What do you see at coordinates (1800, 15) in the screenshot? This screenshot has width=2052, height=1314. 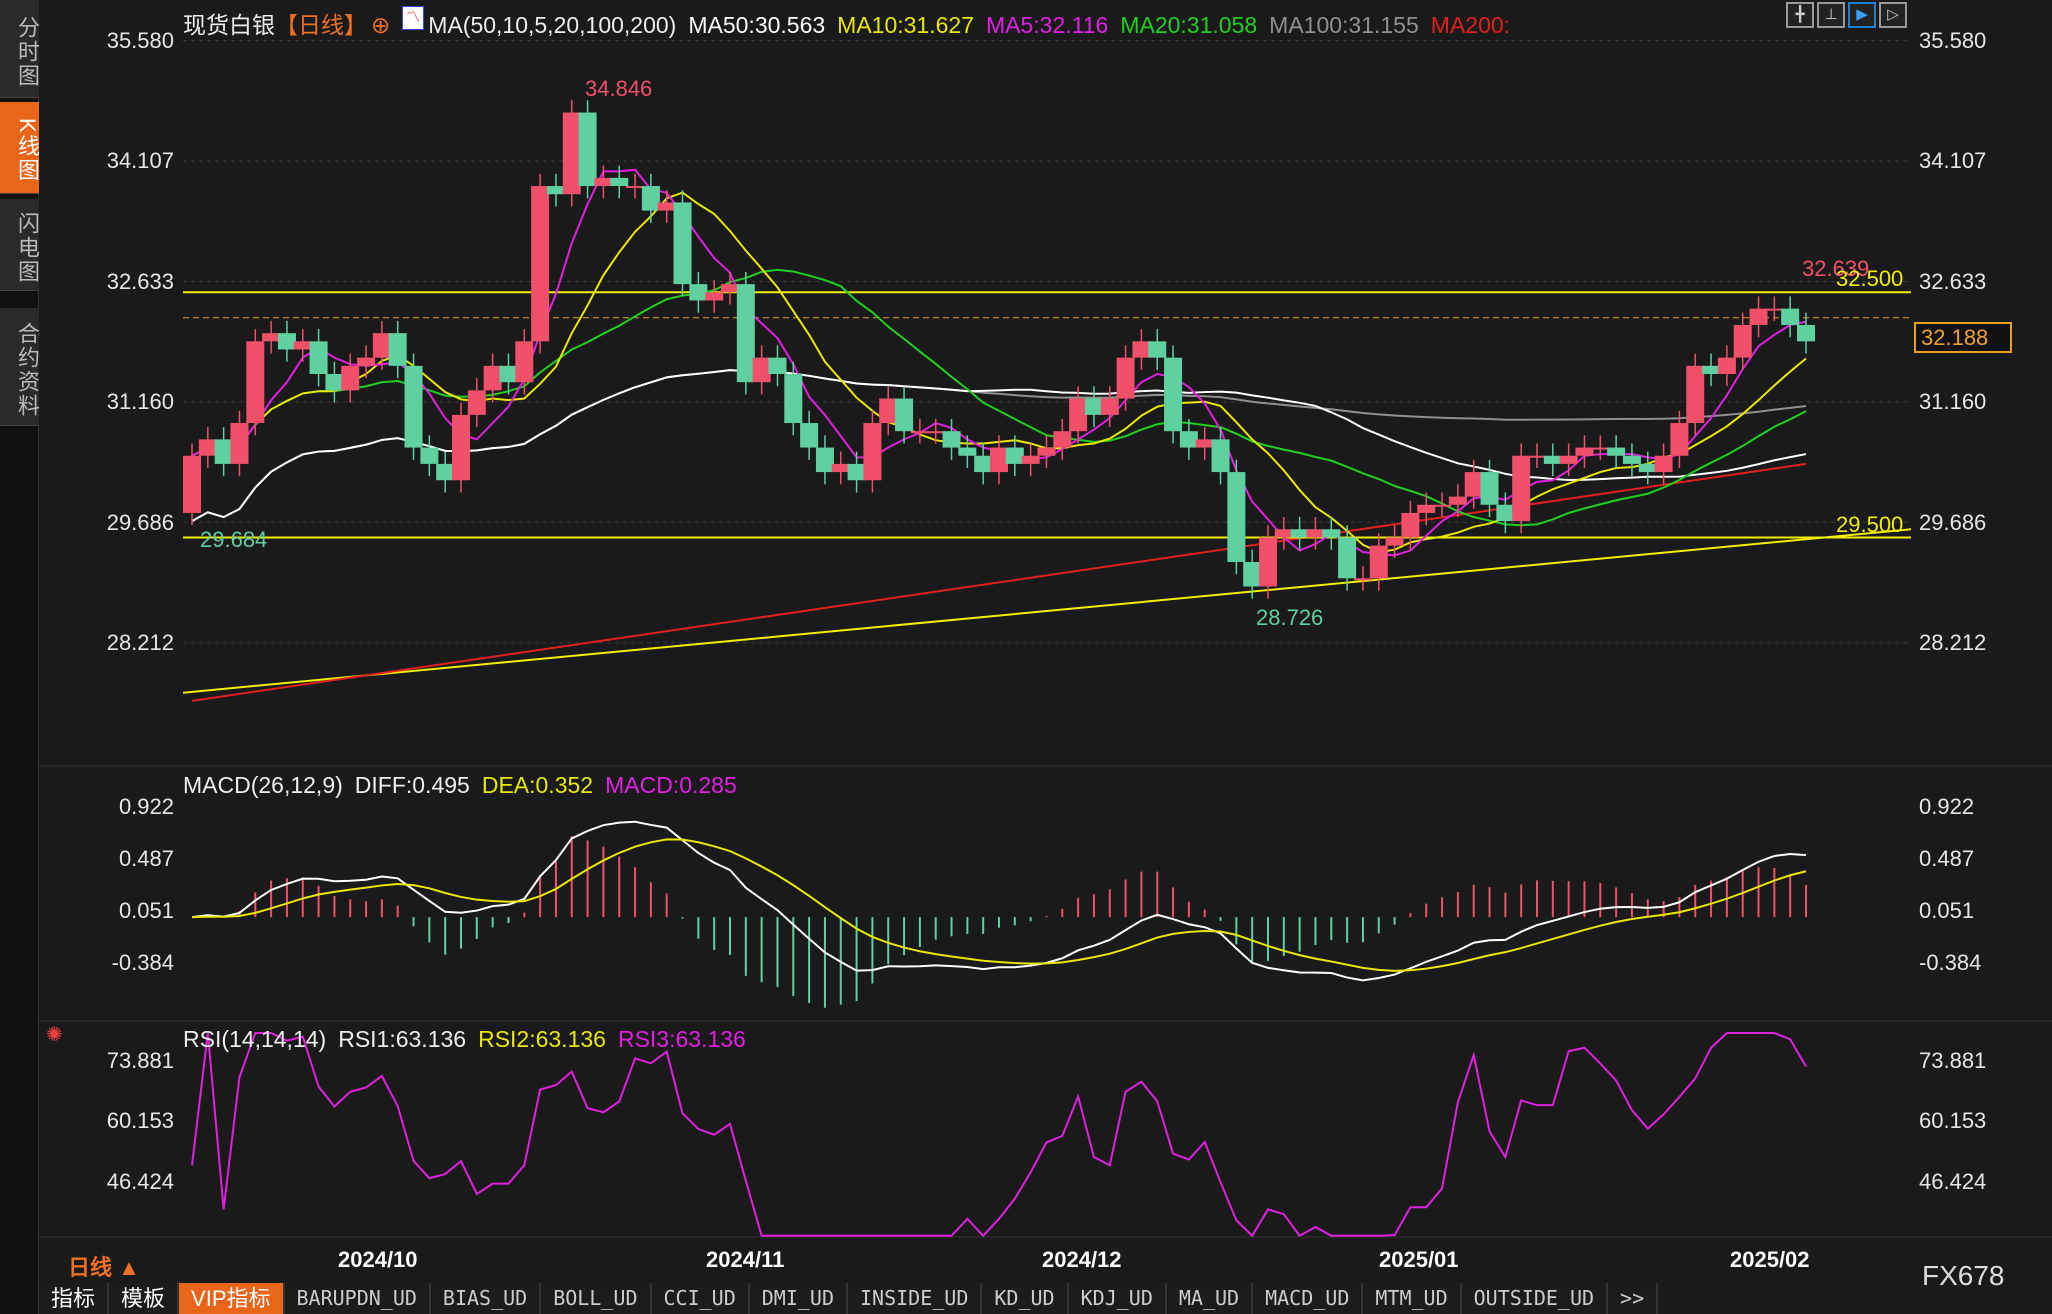 I see `crosshair-icon: ╋` at bounding box center [1800, 15].